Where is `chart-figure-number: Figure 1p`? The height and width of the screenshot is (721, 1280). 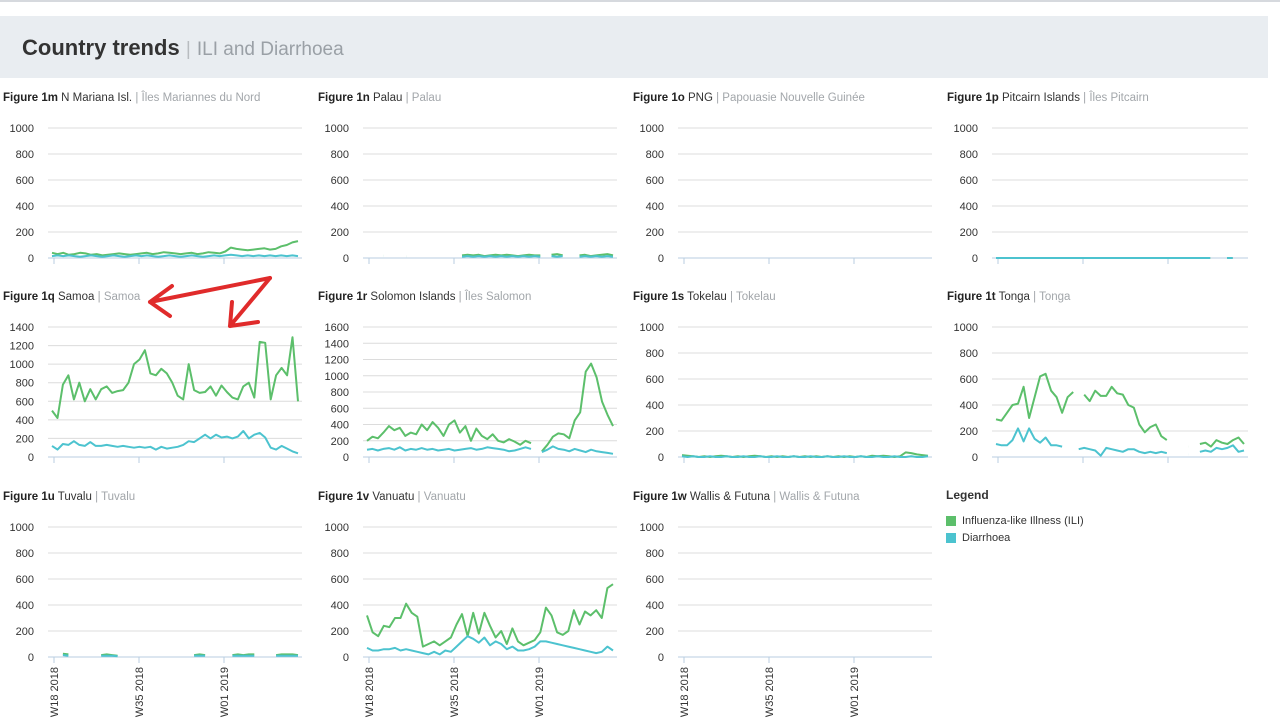 chart-figure-number: Figure 1p is located at coordinates (973, 98).